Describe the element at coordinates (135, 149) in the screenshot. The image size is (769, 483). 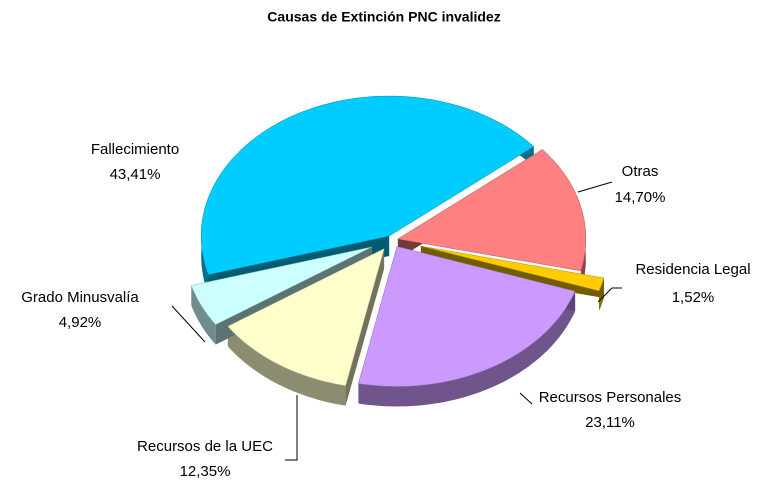
I see `slice-label: Fallecimiento` at that location.